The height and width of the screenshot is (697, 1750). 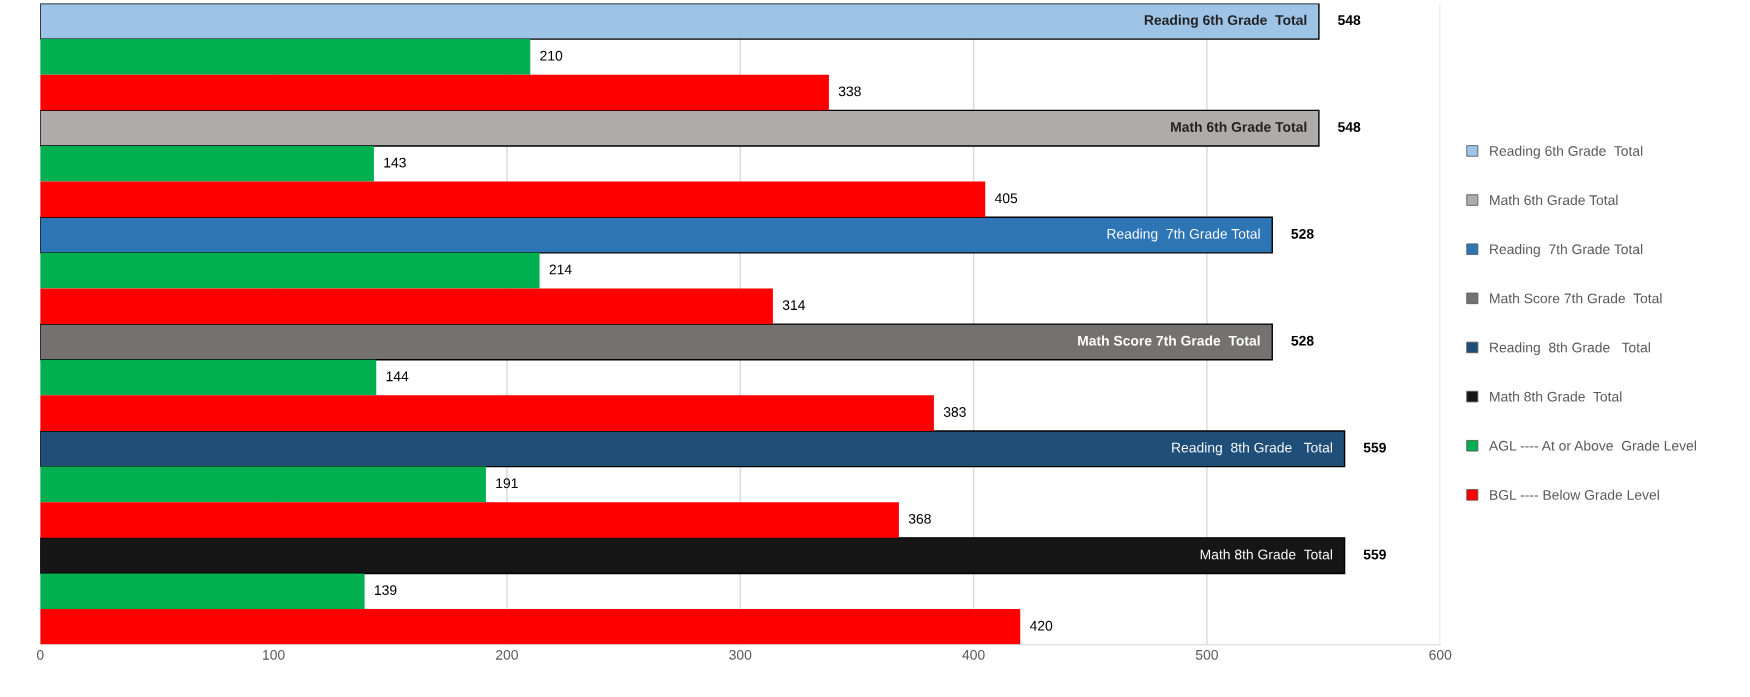 What do you see at coordinates (507, 654) in the screenshot?
I see `x-tick-label: 200` at bounding box center [507, 654].